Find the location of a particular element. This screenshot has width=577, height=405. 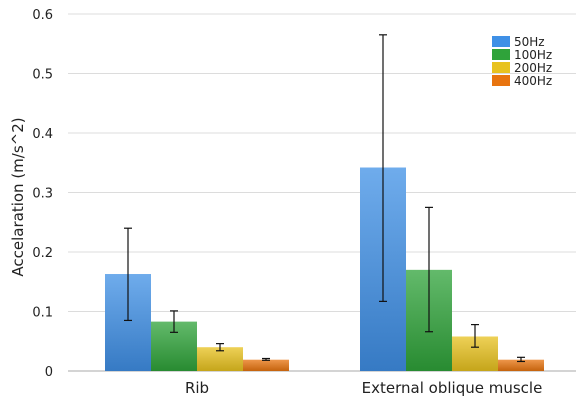

error-bar-100hz-external-oblique-muscle is located at coordinates (429, 269).